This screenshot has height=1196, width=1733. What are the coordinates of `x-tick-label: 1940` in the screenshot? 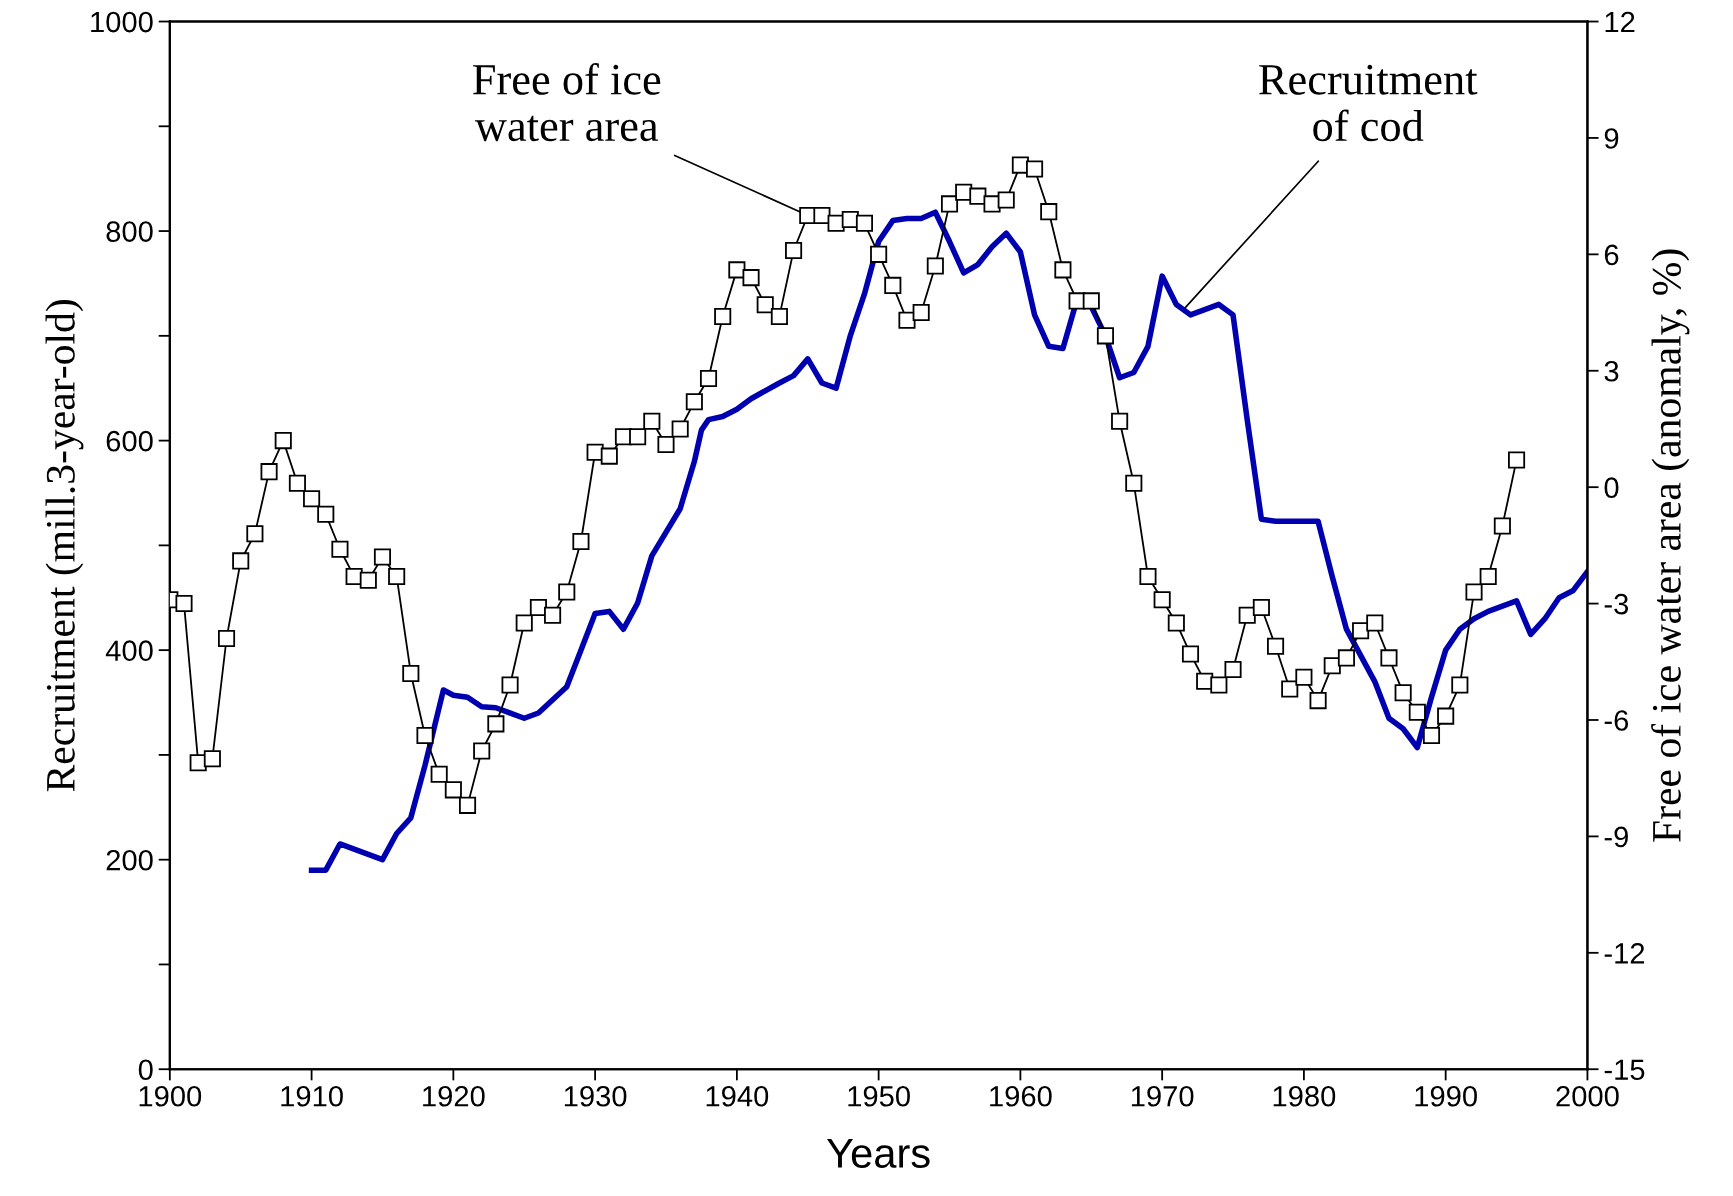 It's located at (737, 1096).